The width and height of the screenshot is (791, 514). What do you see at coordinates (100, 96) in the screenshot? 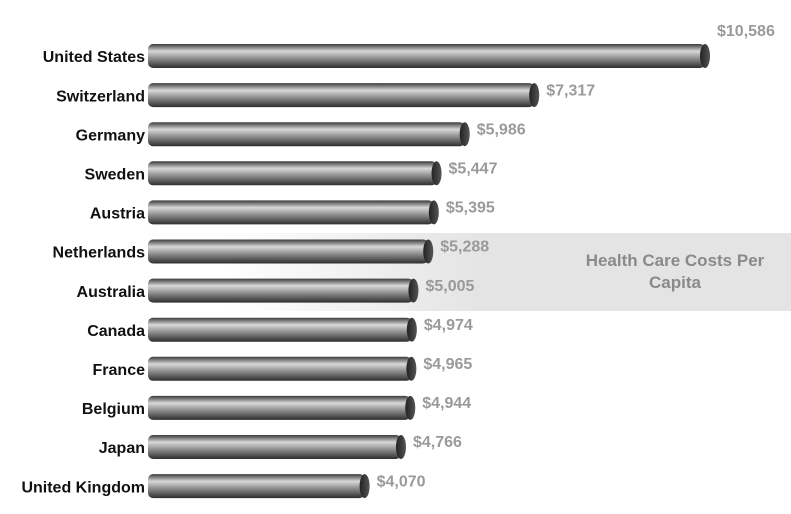
I see `category-label: Switzerland` at bounding box center [100, 96].